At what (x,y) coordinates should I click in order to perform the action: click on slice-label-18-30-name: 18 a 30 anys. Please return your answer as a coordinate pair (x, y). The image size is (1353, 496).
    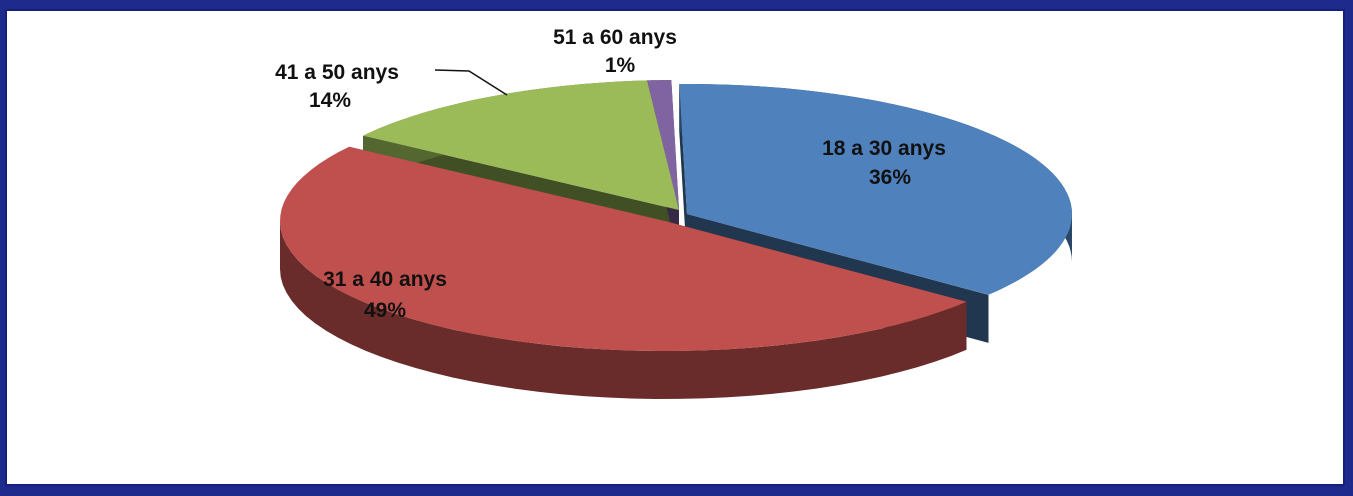
    Looking at the image, I should click on (884, 148).